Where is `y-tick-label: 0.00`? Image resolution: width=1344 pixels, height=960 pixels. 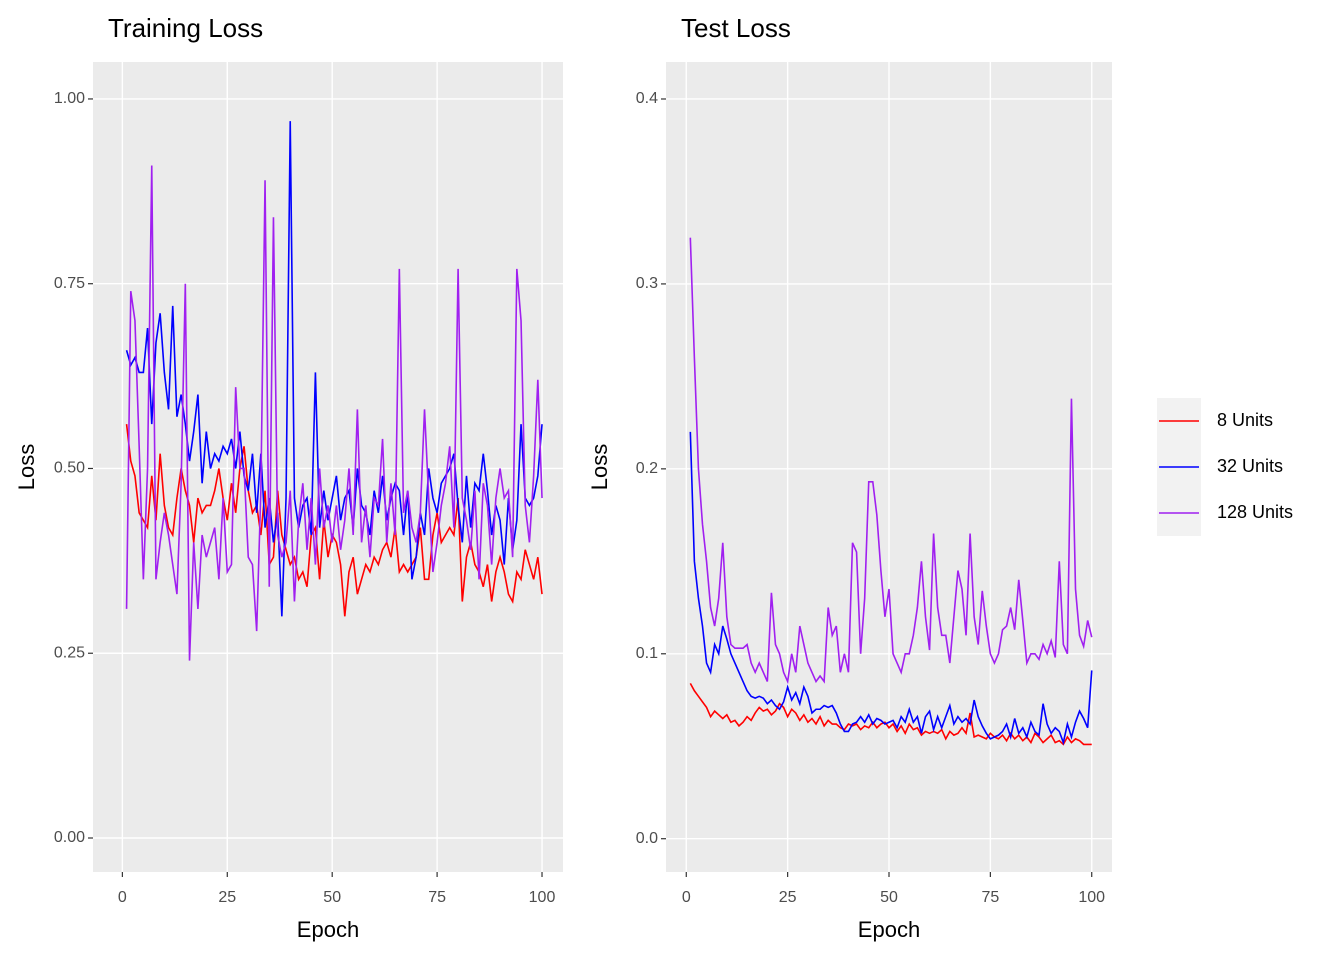
y-tick-label: 0.00 is located at coordinates (69, 837).